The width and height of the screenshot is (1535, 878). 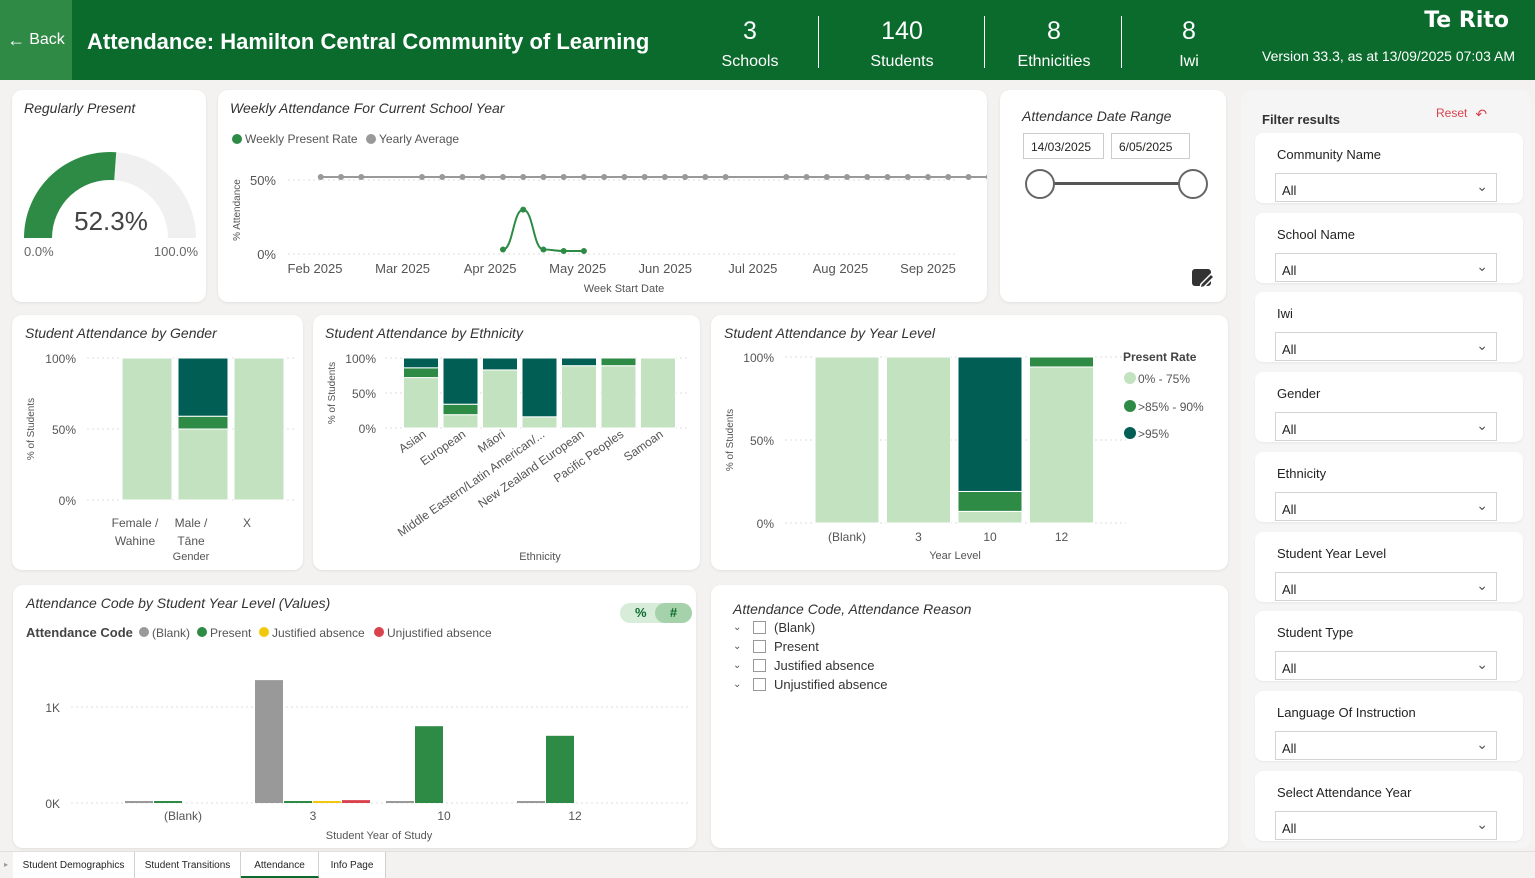 What do you see at coordinates (1193, 184) in the screenshot?
I see `date-slider-end-handle` at bounding box center [1193, 184].